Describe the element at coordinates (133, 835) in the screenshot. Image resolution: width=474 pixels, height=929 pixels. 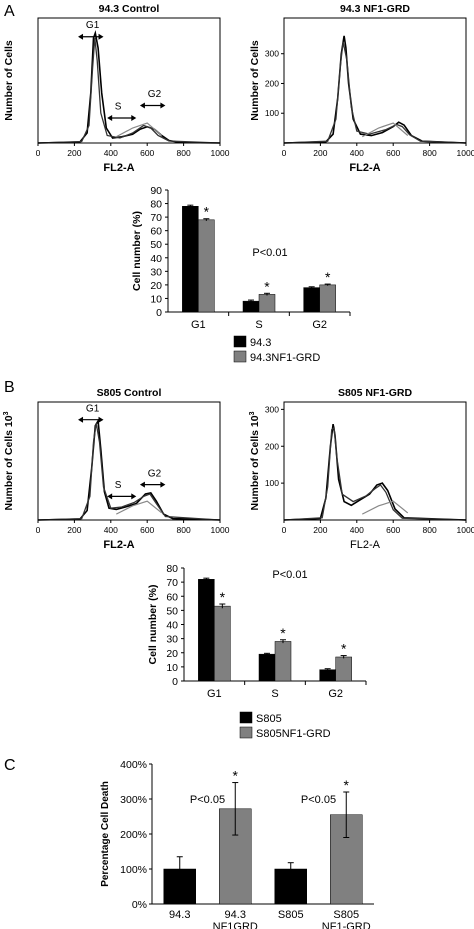
I see `bar_death-ytick-label: 200%` at that location.